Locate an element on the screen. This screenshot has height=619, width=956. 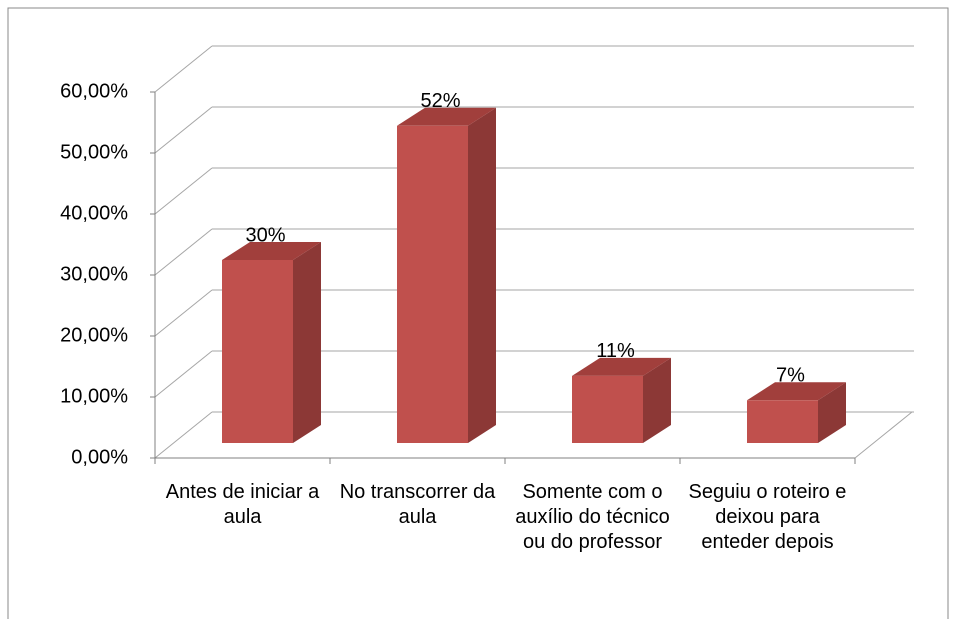
value-label: 52% is located at coordinates (440, 101).